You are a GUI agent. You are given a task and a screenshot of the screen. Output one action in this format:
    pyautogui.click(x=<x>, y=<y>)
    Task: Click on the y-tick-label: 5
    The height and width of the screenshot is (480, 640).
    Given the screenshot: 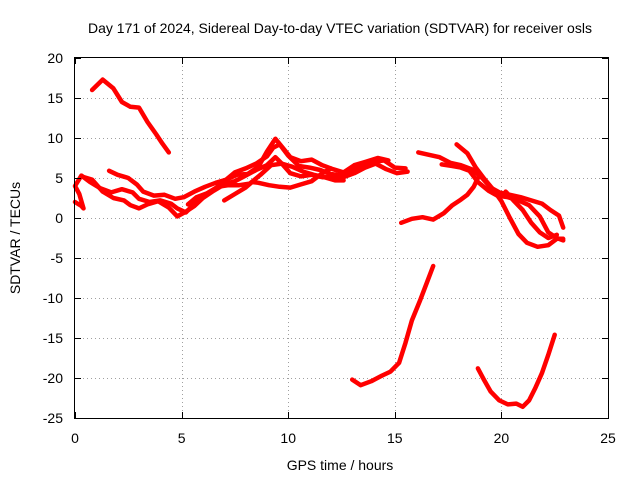 What is the action you would take?
    pyautogui.click(x=59, y=178)
    